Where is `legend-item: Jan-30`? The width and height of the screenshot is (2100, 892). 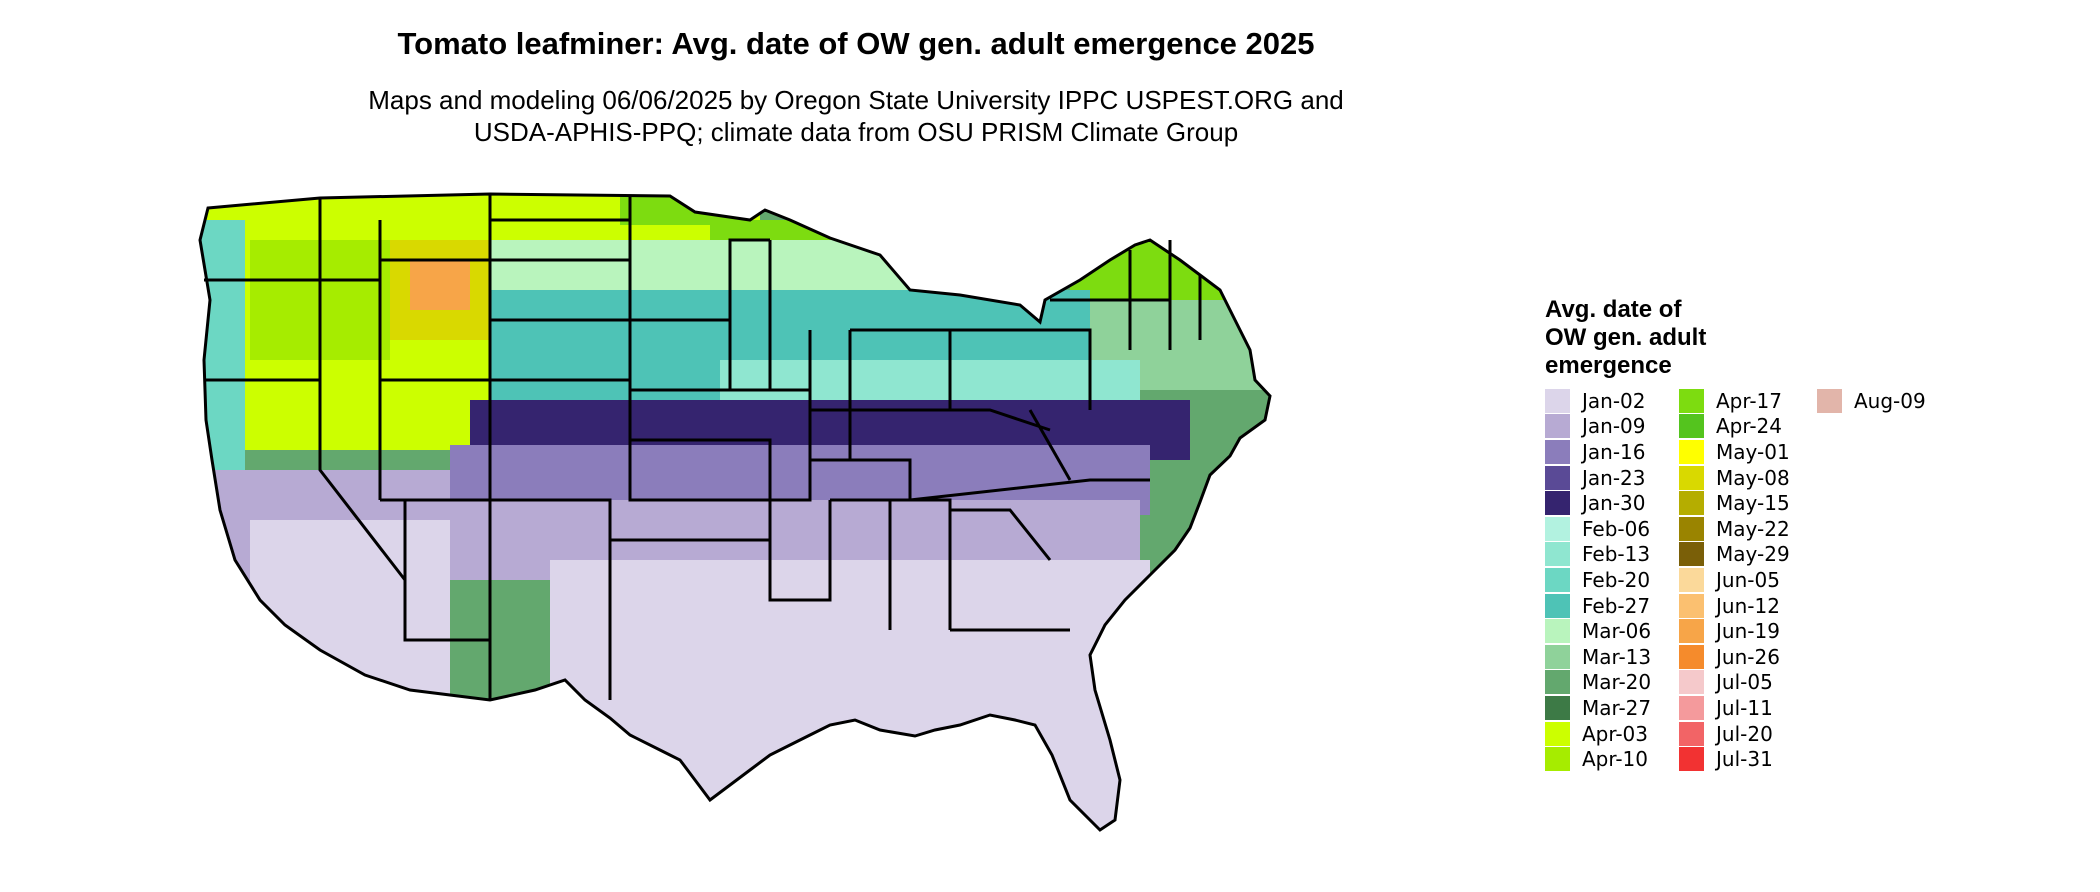 legend-item: Jan-30 is located at coordinates (1607, 503).